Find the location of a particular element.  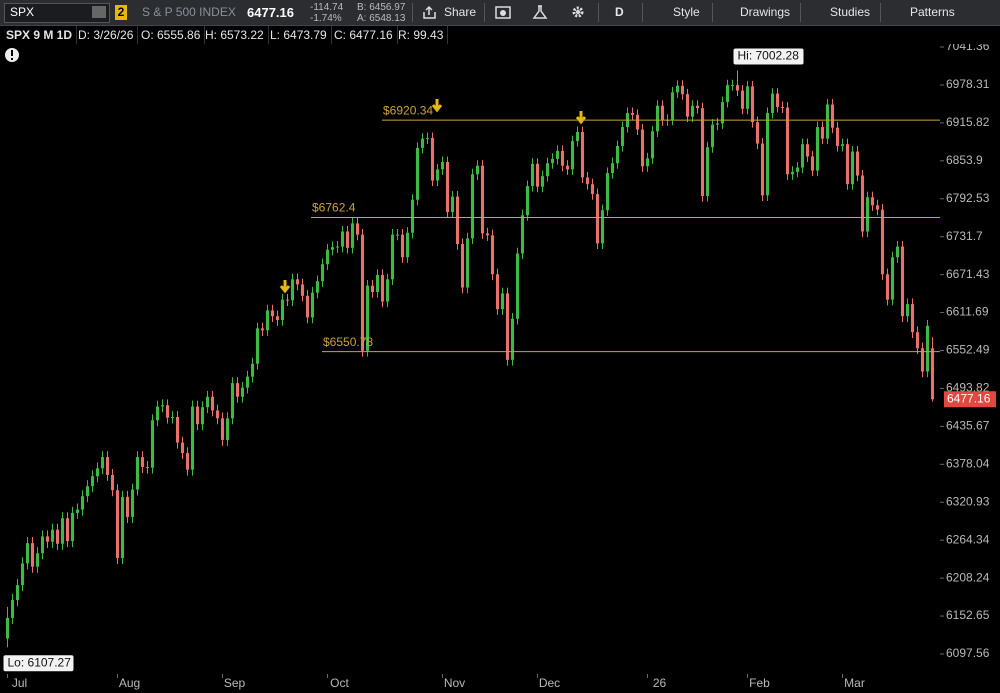

patterns-button: Patterns is located at coordinates (932, 12).